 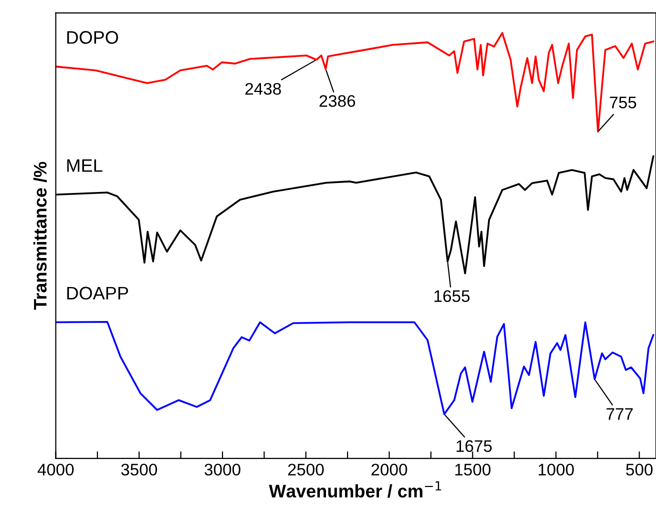 I want to click on x-tick-label: 2500, so click(x=306, y=470).